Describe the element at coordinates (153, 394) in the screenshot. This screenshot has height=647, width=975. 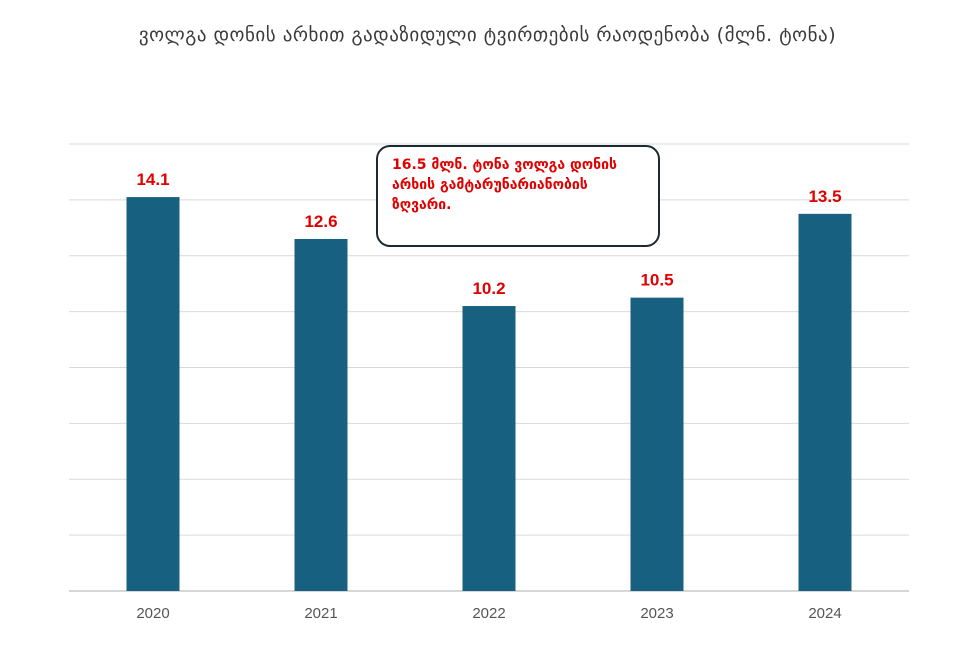
I see `bar-2020` at that location.